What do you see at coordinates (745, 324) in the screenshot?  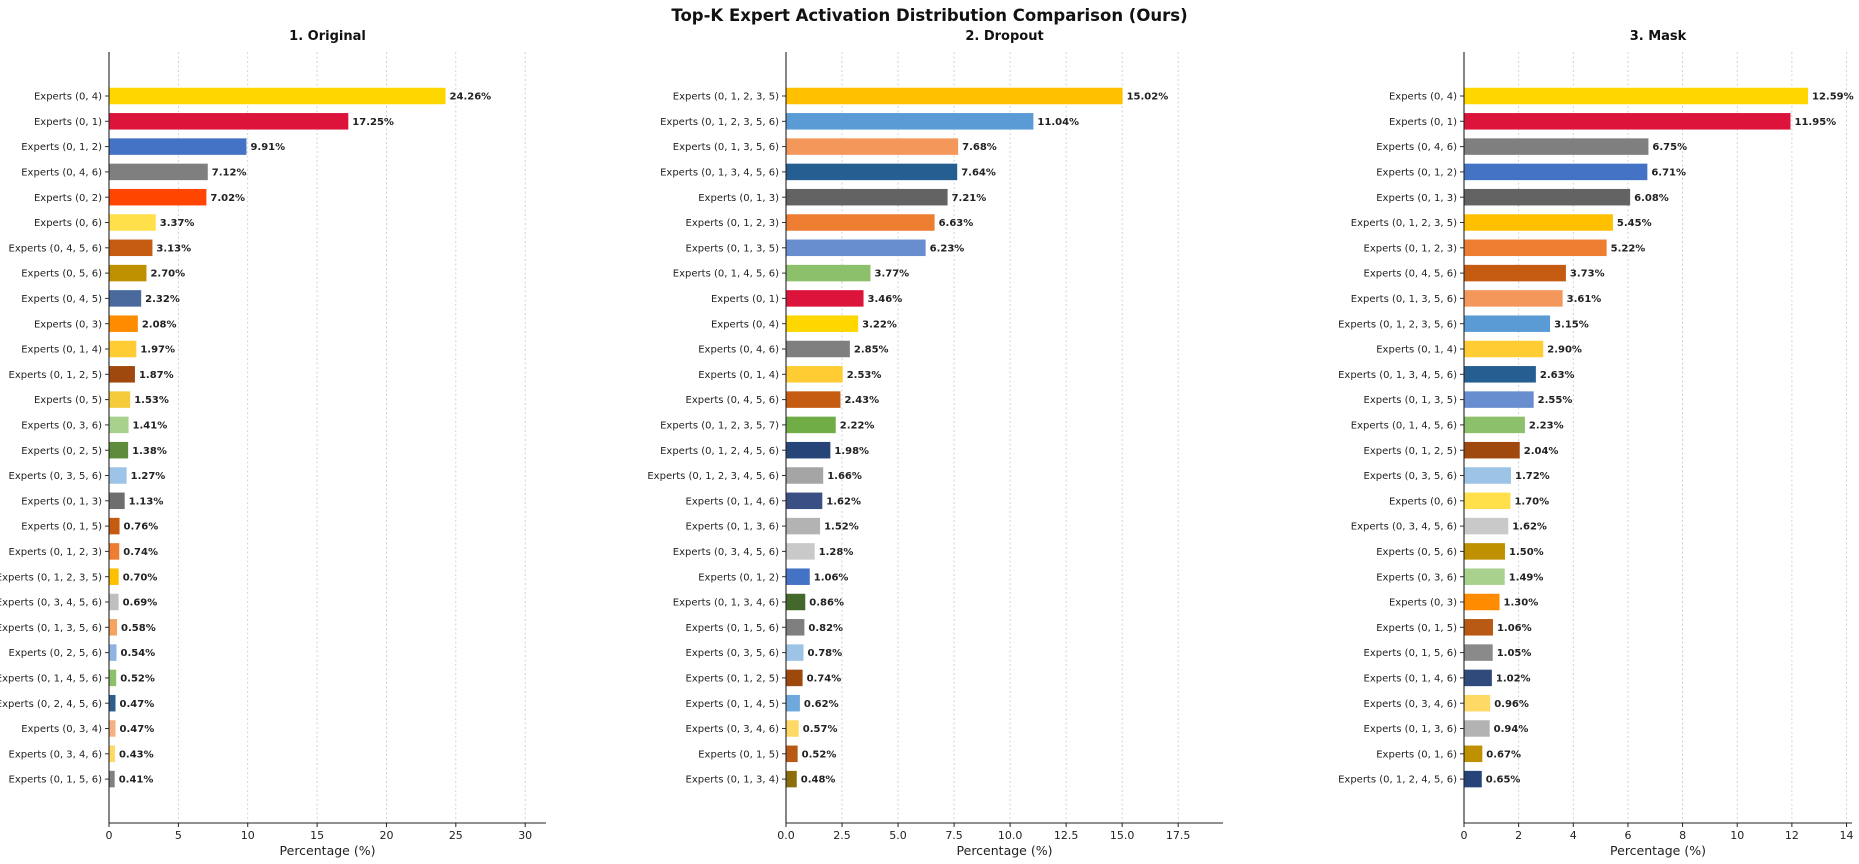 I see `category-label: Experts (0, 4)` at bounding box center [745, 324].